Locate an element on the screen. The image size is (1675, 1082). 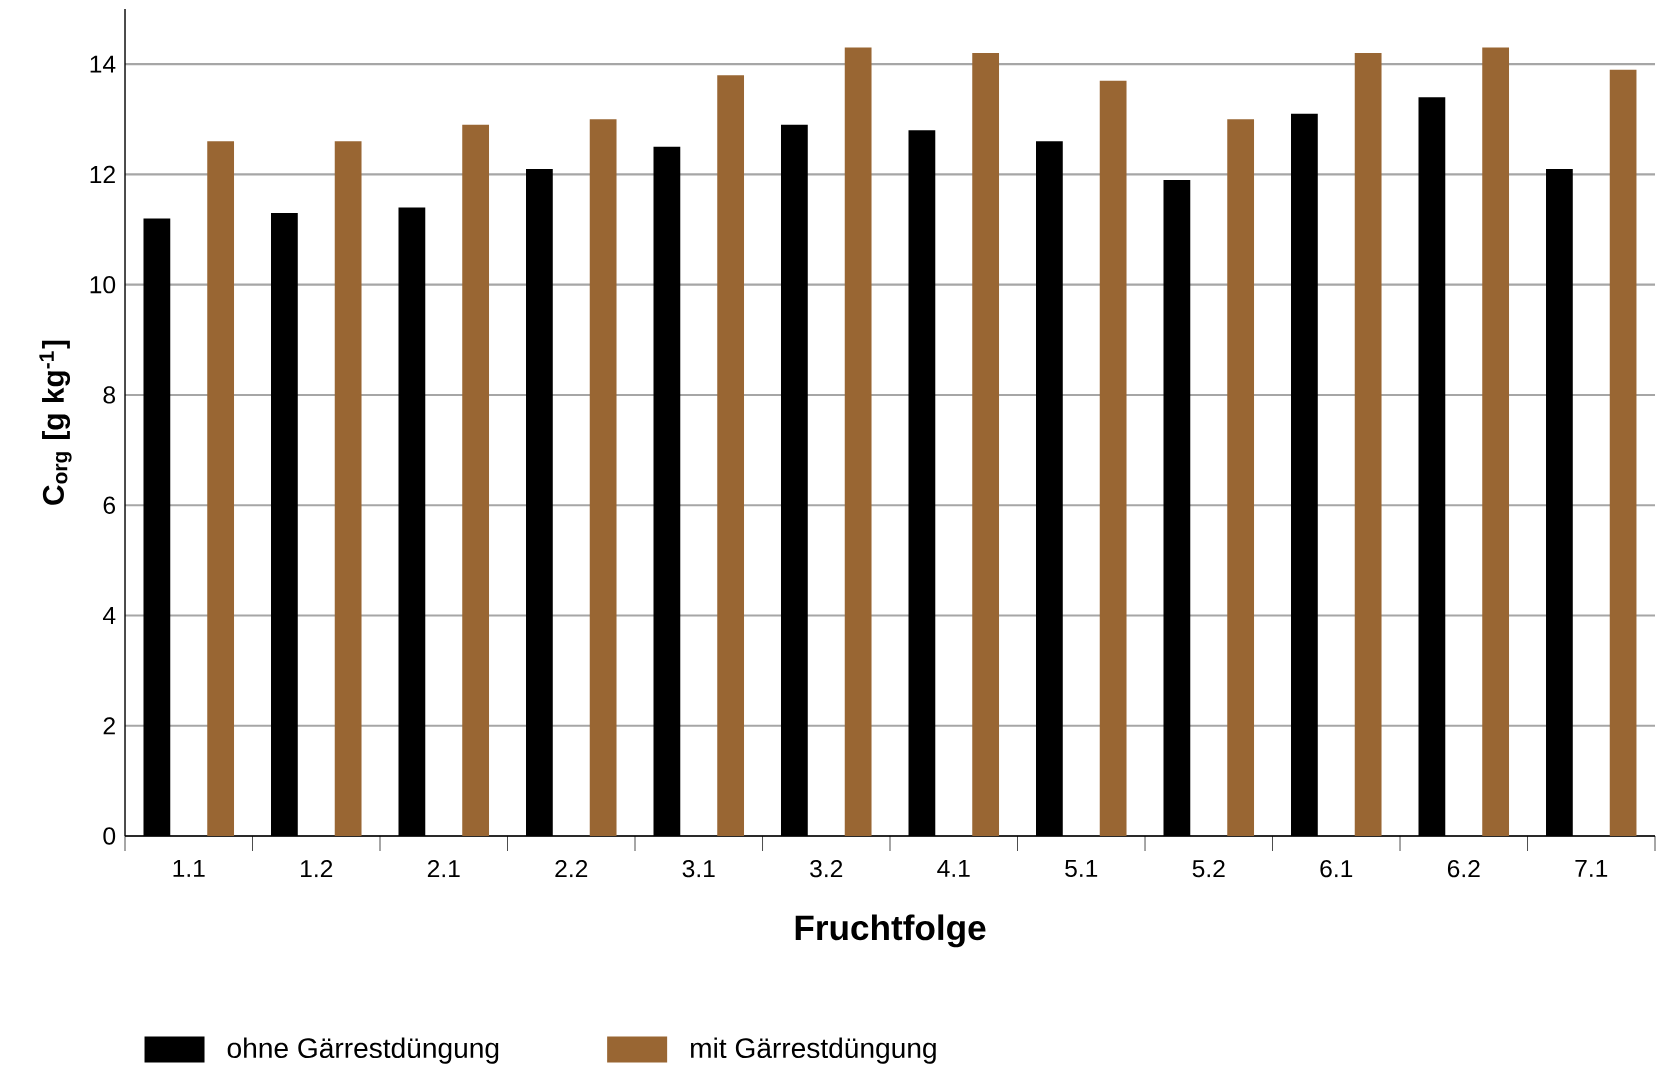
x-tick-label: 1.1 is located at coordinates (189, 868).